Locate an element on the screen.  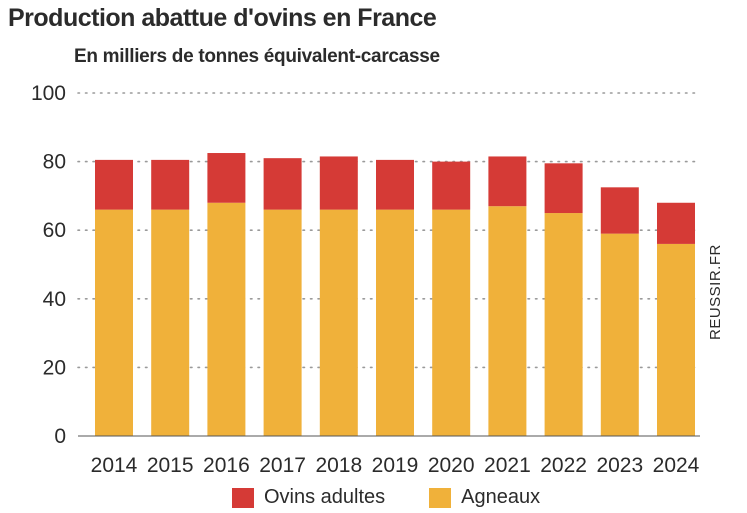
bar-agneaux-2016 is located at coordinates (226, 319).